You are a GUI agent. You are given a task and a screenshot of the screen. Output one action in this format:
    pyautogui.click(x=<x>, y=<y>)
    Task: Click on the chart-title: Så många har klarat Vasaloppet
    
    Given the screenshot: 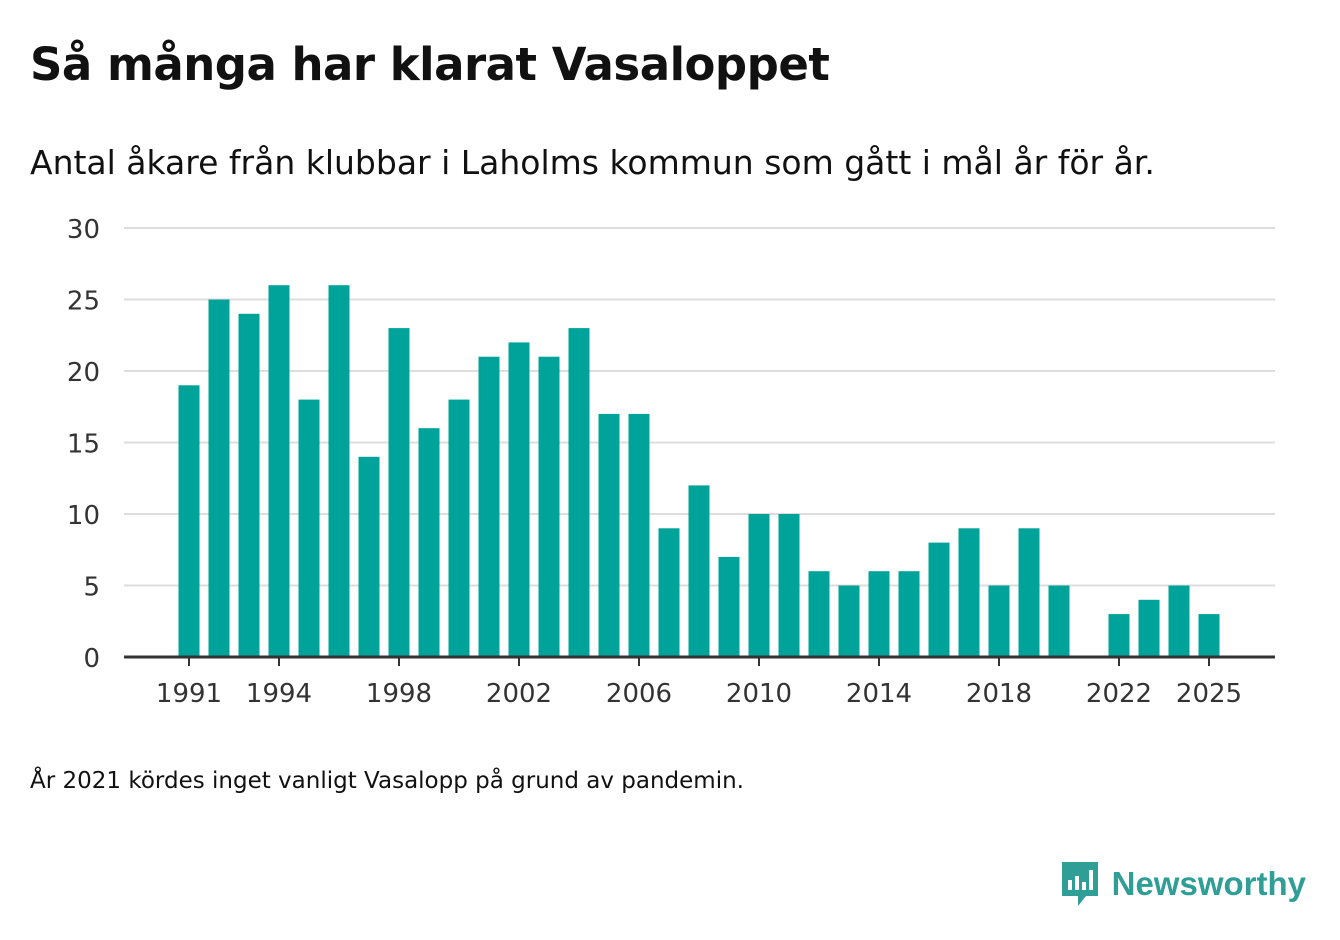 What is the action you would take?
    pyautogui.click(x=430, y=64)
    